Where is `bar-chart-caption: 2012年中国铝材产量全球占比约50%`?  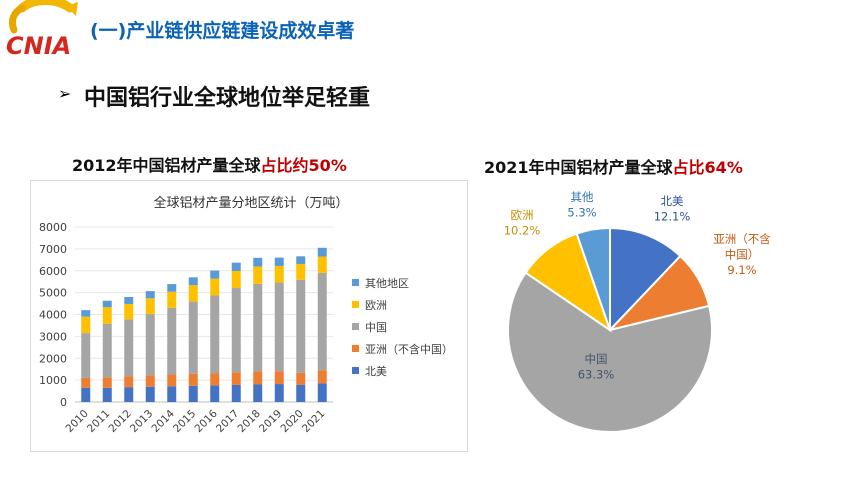 bar-chart-caption: 2012年中国铝材产量全球占比约50% is located at coordinates (209, 164).